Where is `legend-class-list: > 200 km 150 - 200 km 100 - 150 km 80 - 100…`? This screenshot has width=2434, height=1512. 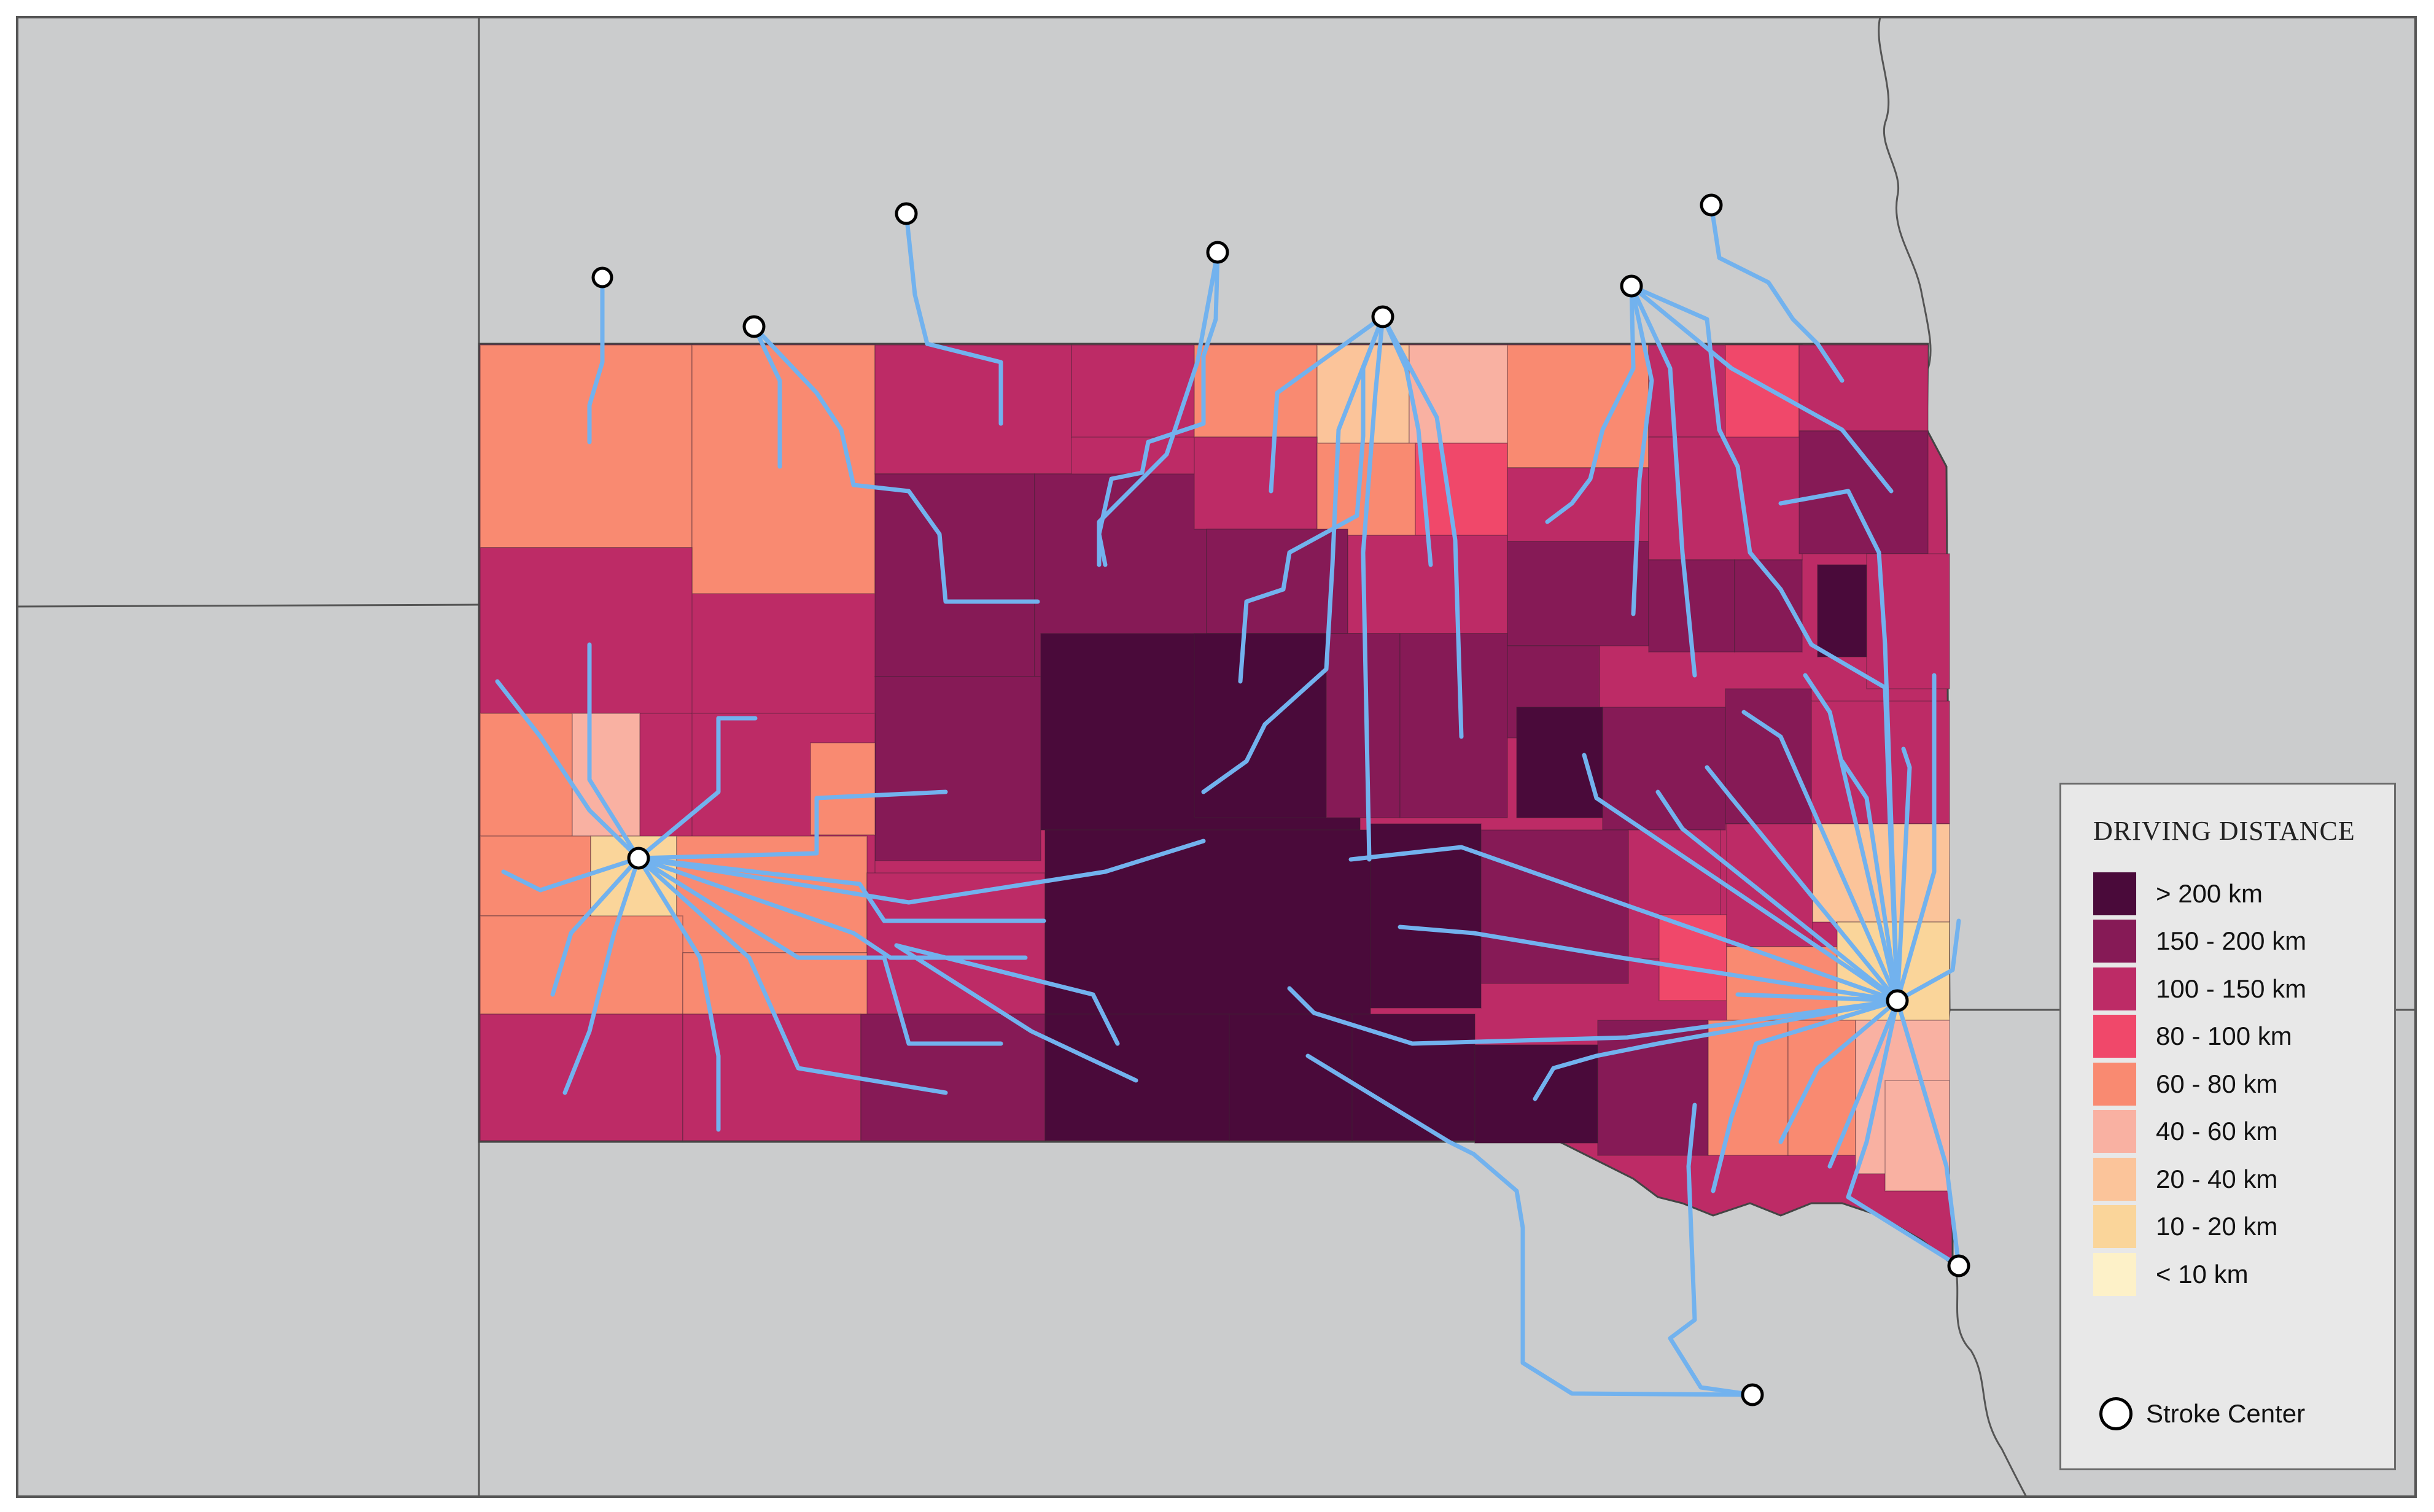
legend-class-list: > 200 km 150 - 200 km 100 - 150 km 80 - 100… is located at coordinates (2243, 1084).